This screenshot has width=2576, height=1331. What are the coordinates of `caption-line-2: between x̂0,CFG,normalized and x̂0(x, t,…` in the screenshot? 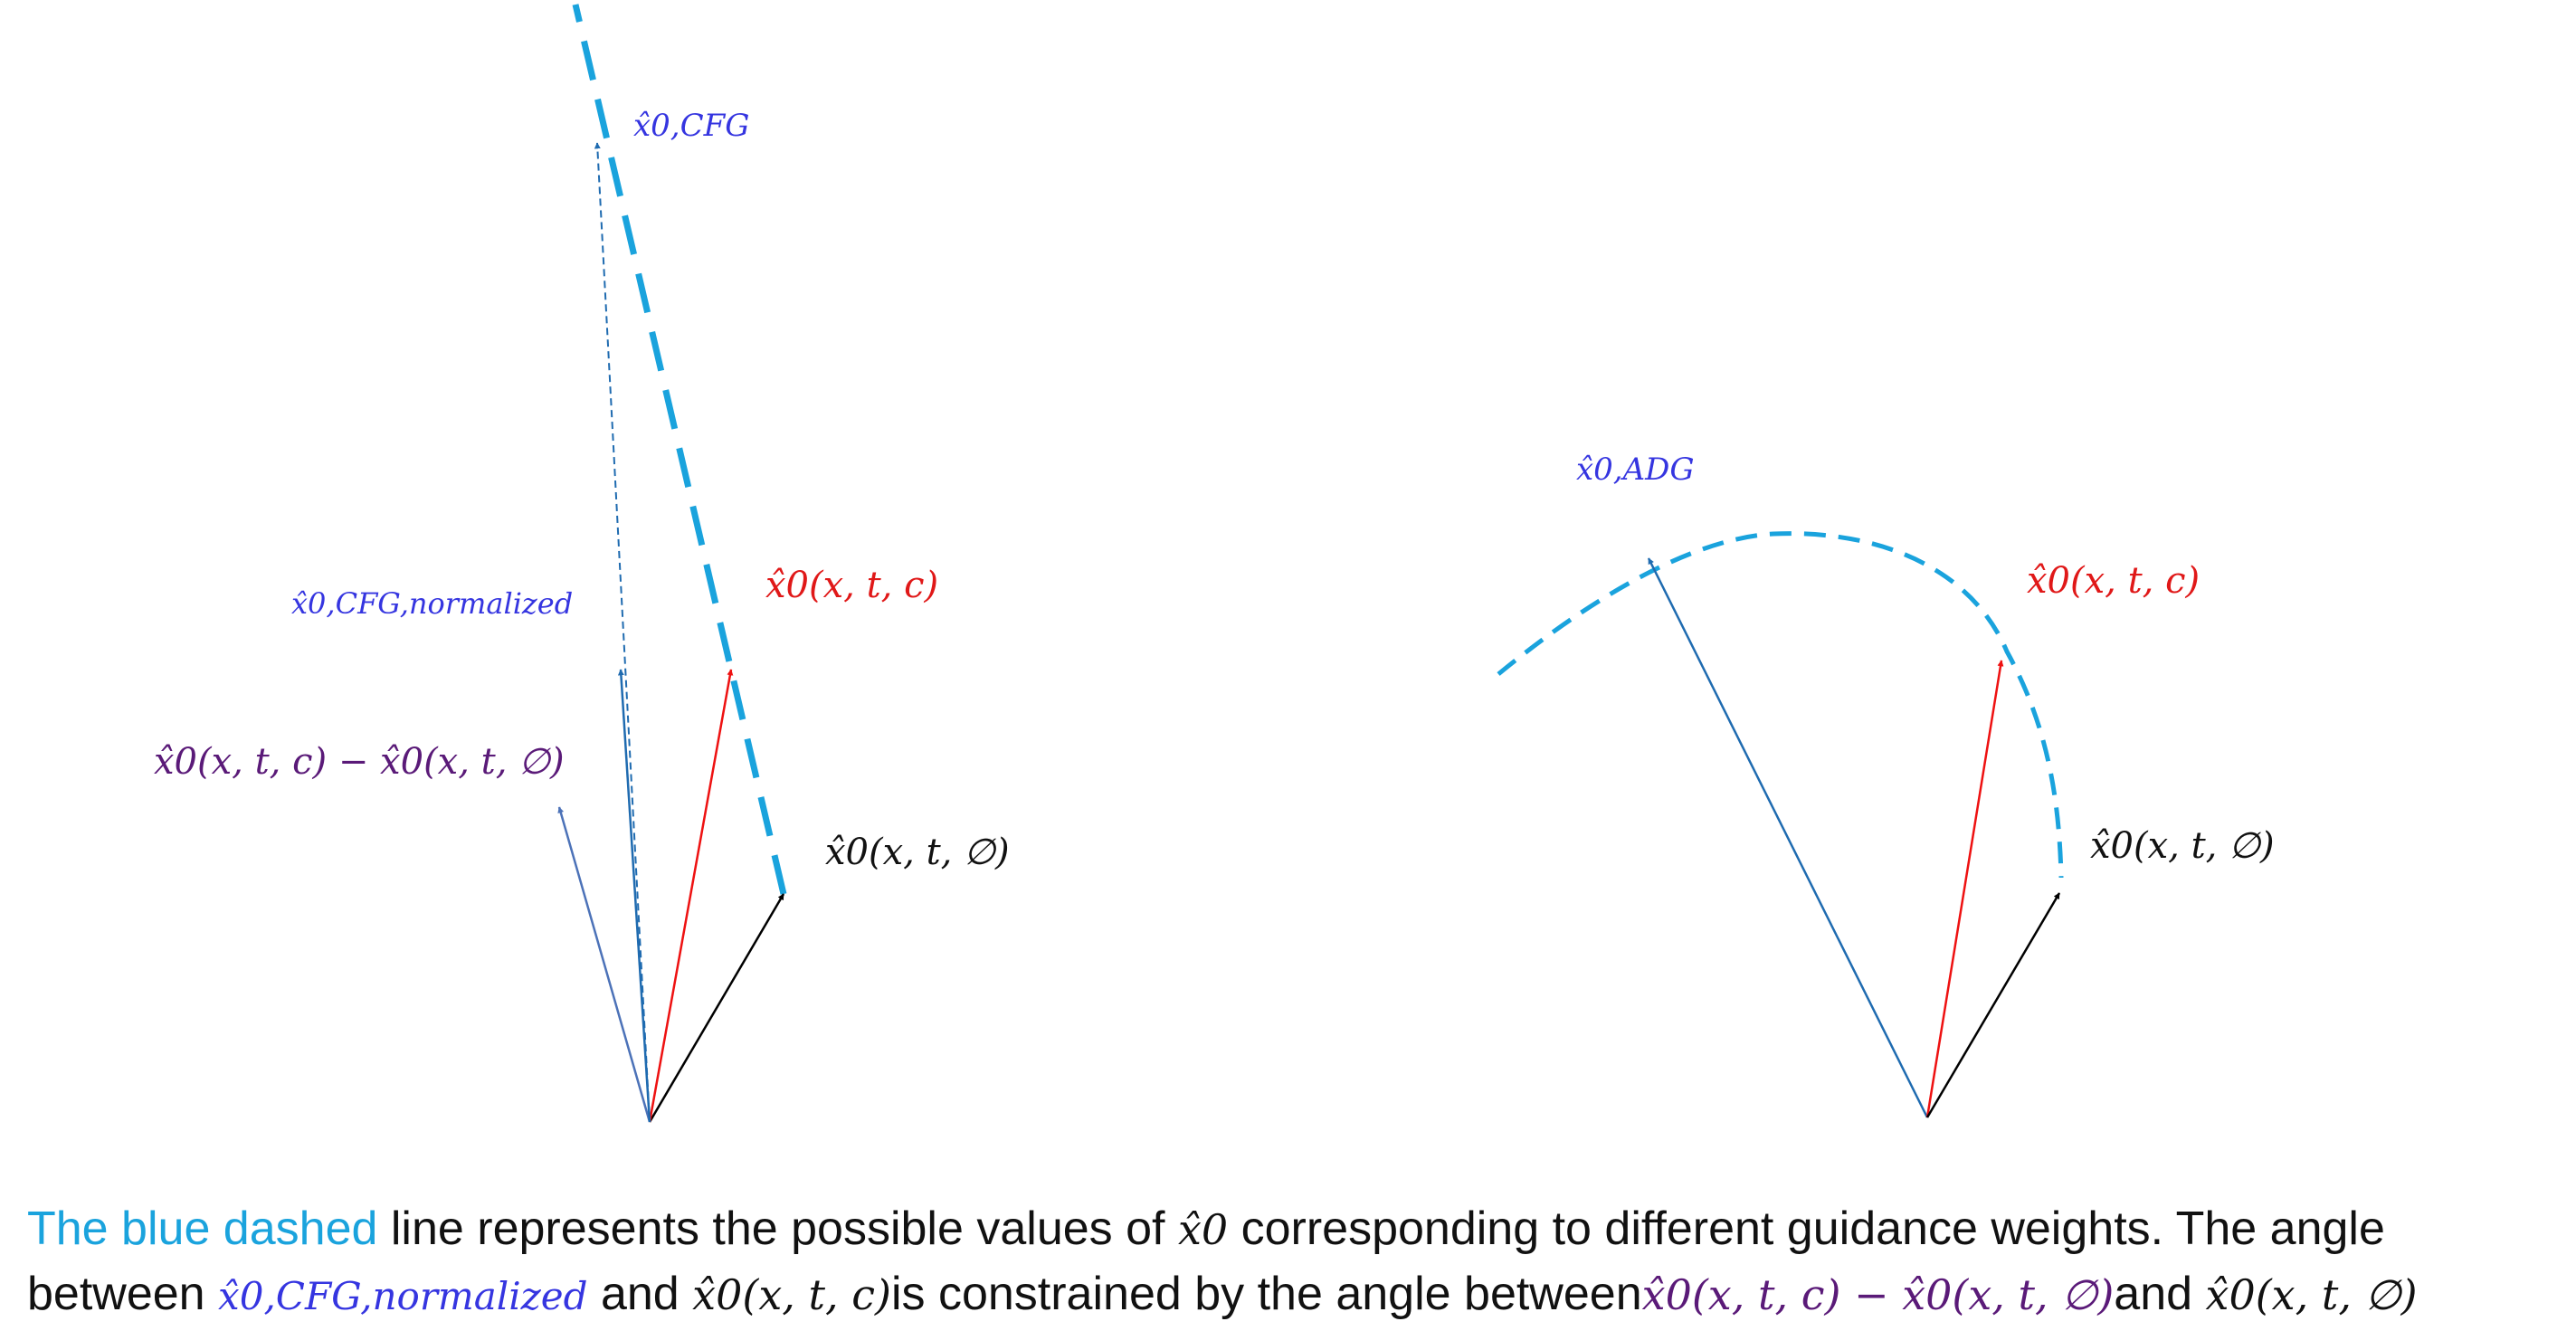 It's located at (1222, 1294).